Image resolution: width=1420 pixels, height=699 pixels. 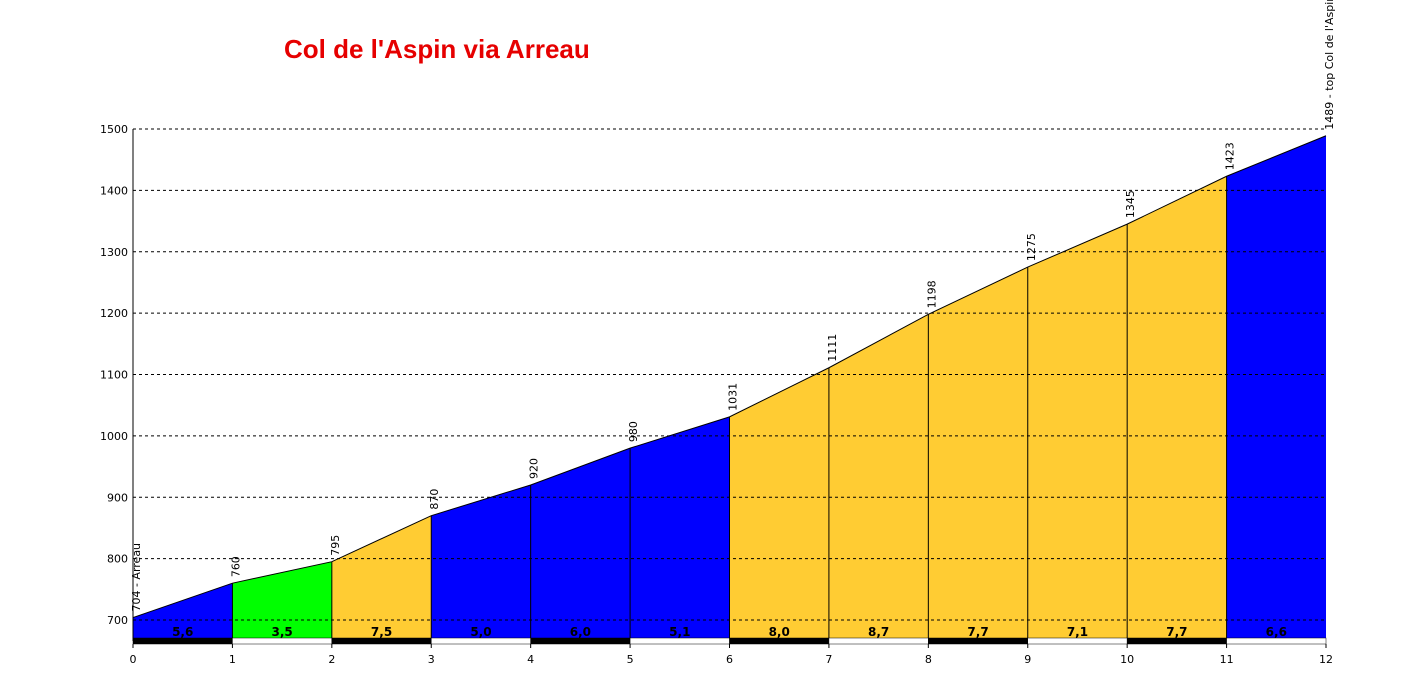 What do you see at coordinates (1031, 247) in the screenshot?
I see `elevation-label-9: 1275` at bounding box center [1031, 247].